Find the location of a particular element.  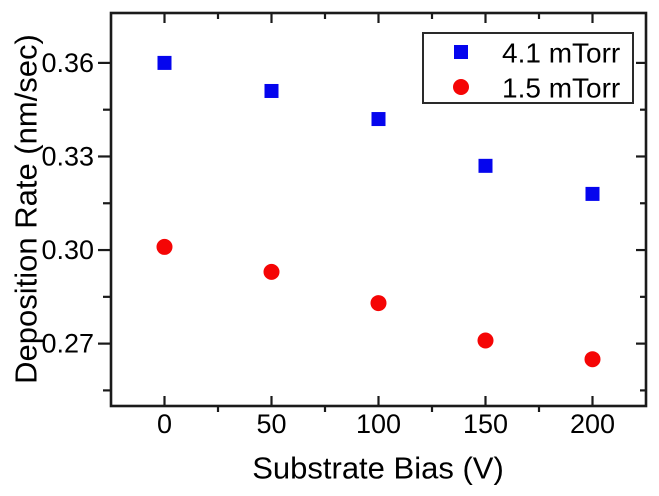

x-tick-label: 100 is located at coordinates (378, 424).